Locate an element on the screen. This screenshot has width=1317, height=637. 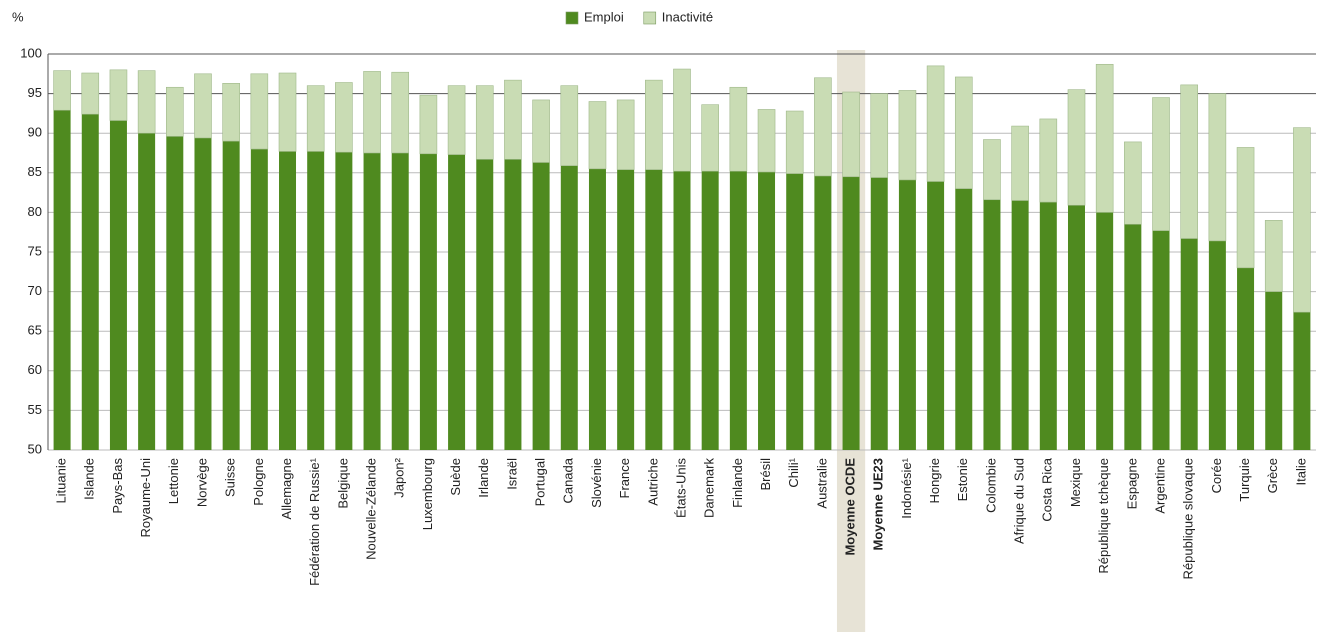
x-tick-label: Autriche is located at coordinates (652, 482).